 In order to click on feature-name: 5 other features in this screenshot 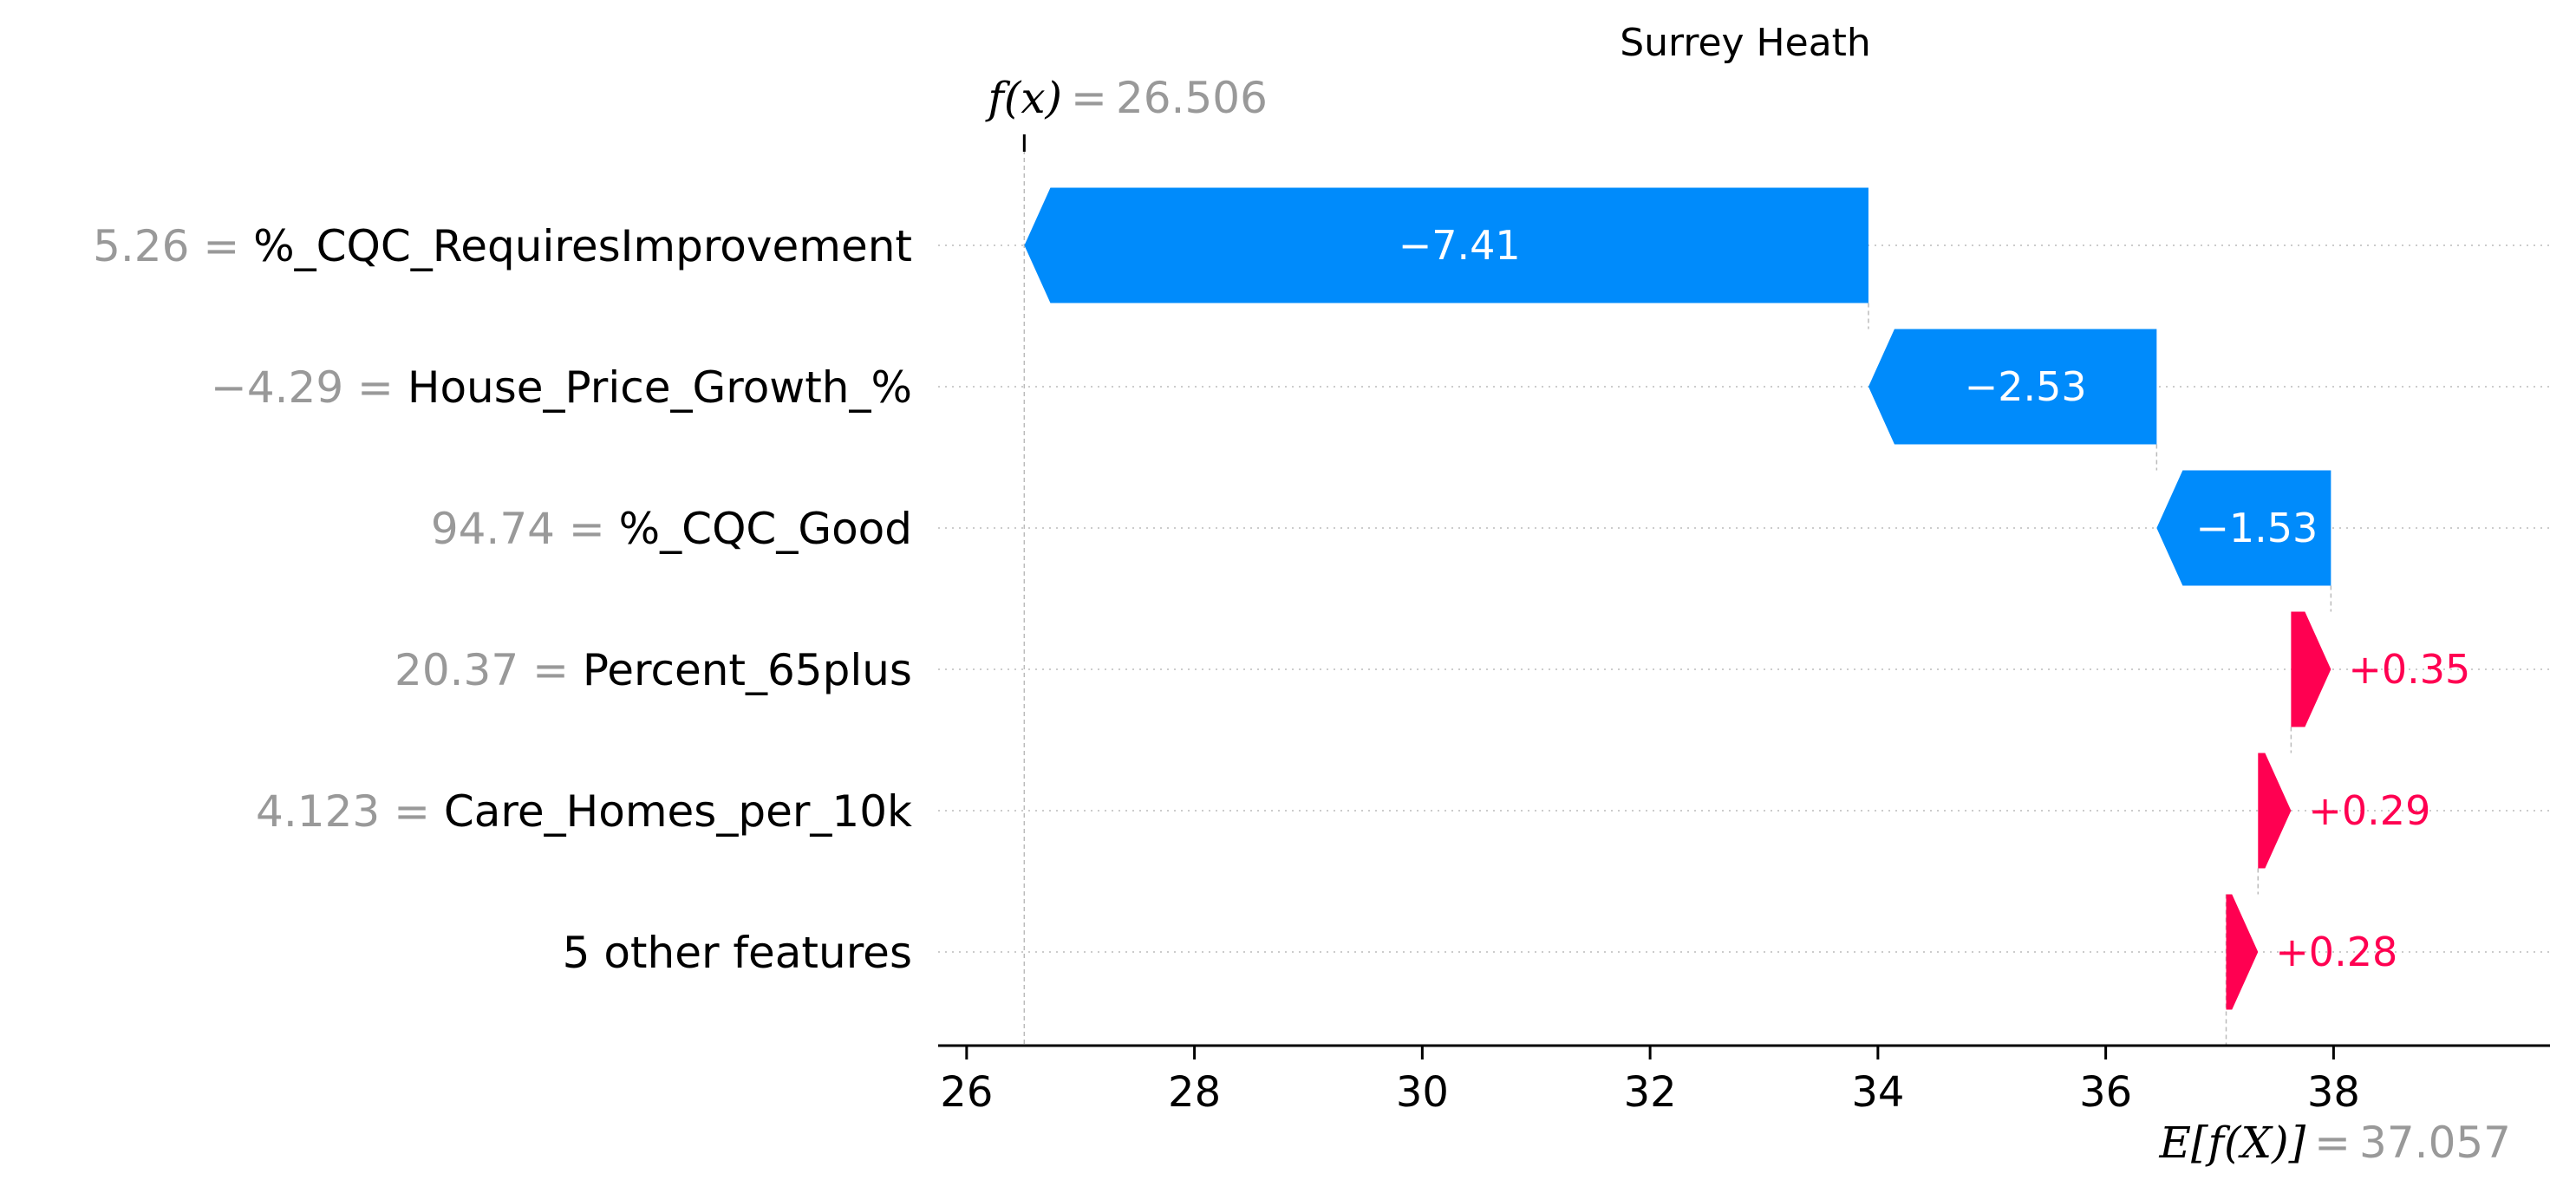, I will do `click(738, 953)`.